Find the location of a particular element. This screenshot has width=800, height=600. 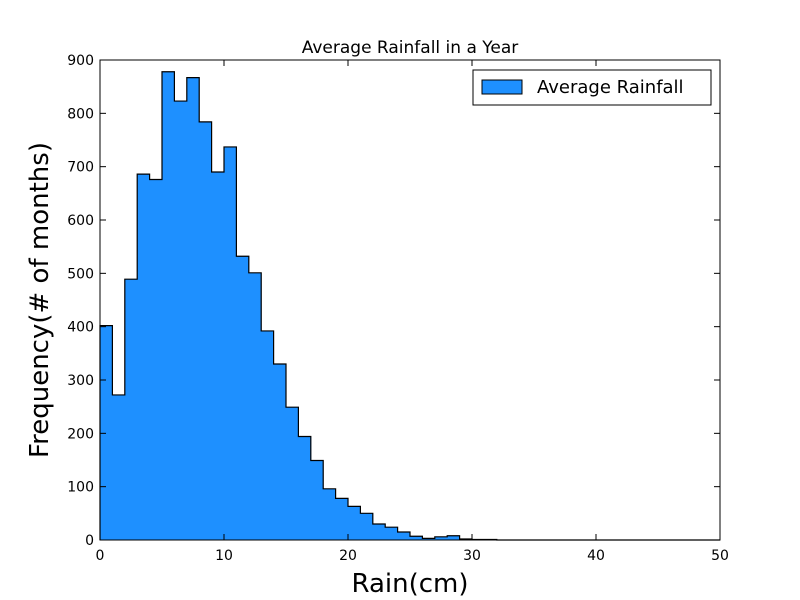

x-tick-label: 30 is located at coordinates (472, 556).